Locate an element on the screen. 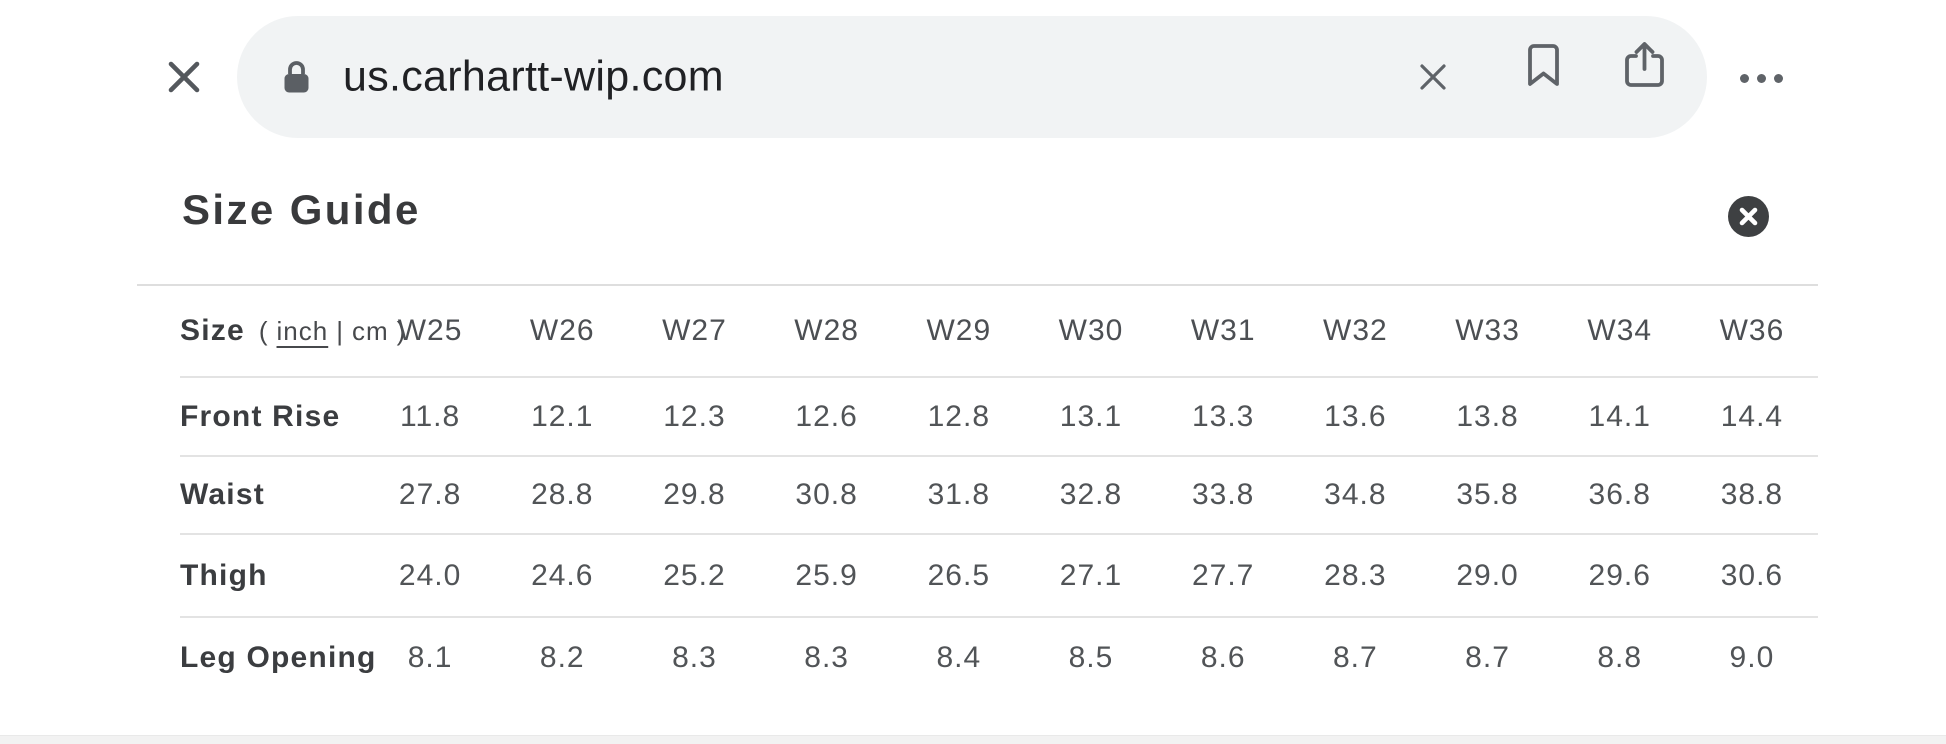 This screenshot has width=1946, height=744. table-cell: 25.2 is located at coordinates (694, 575).